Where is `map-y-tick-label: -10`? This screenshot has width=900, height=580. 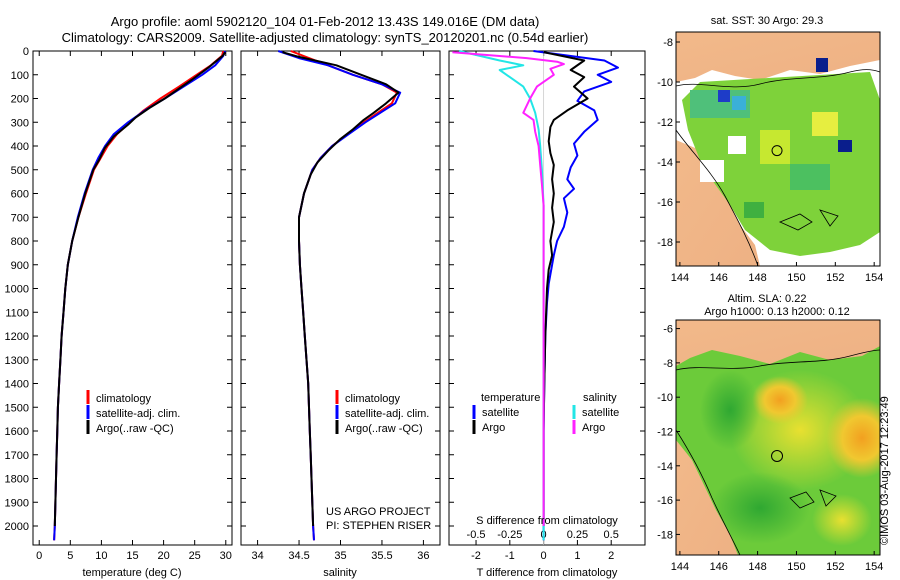
map-y-tick-label: -10 is located at coordinates (665, 398).